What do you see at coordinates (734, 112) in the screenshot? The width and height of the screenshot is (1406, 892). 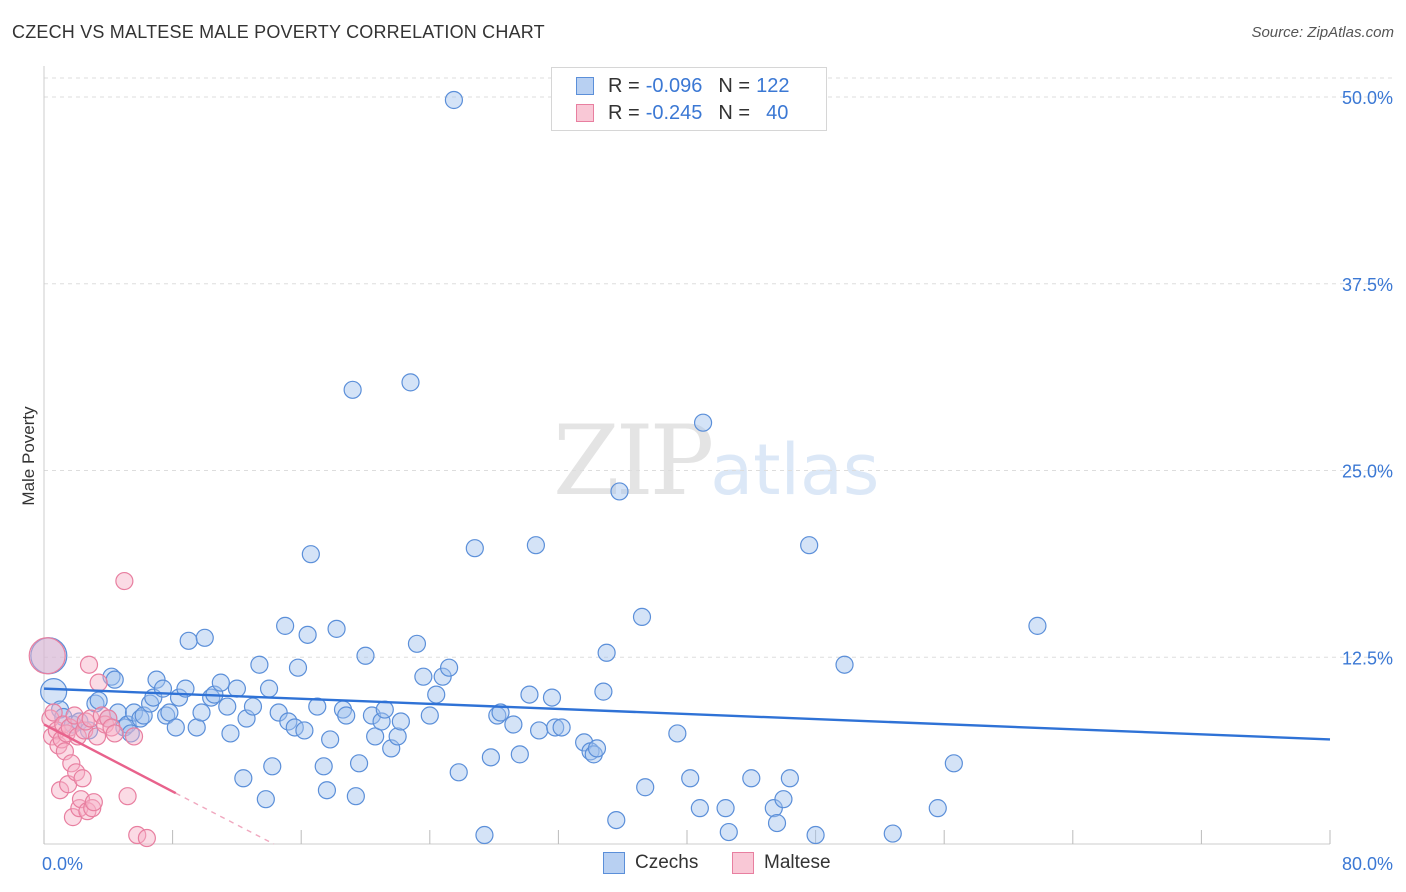 I see `maltese-n-label: N =` at bounding box center [734, 112].